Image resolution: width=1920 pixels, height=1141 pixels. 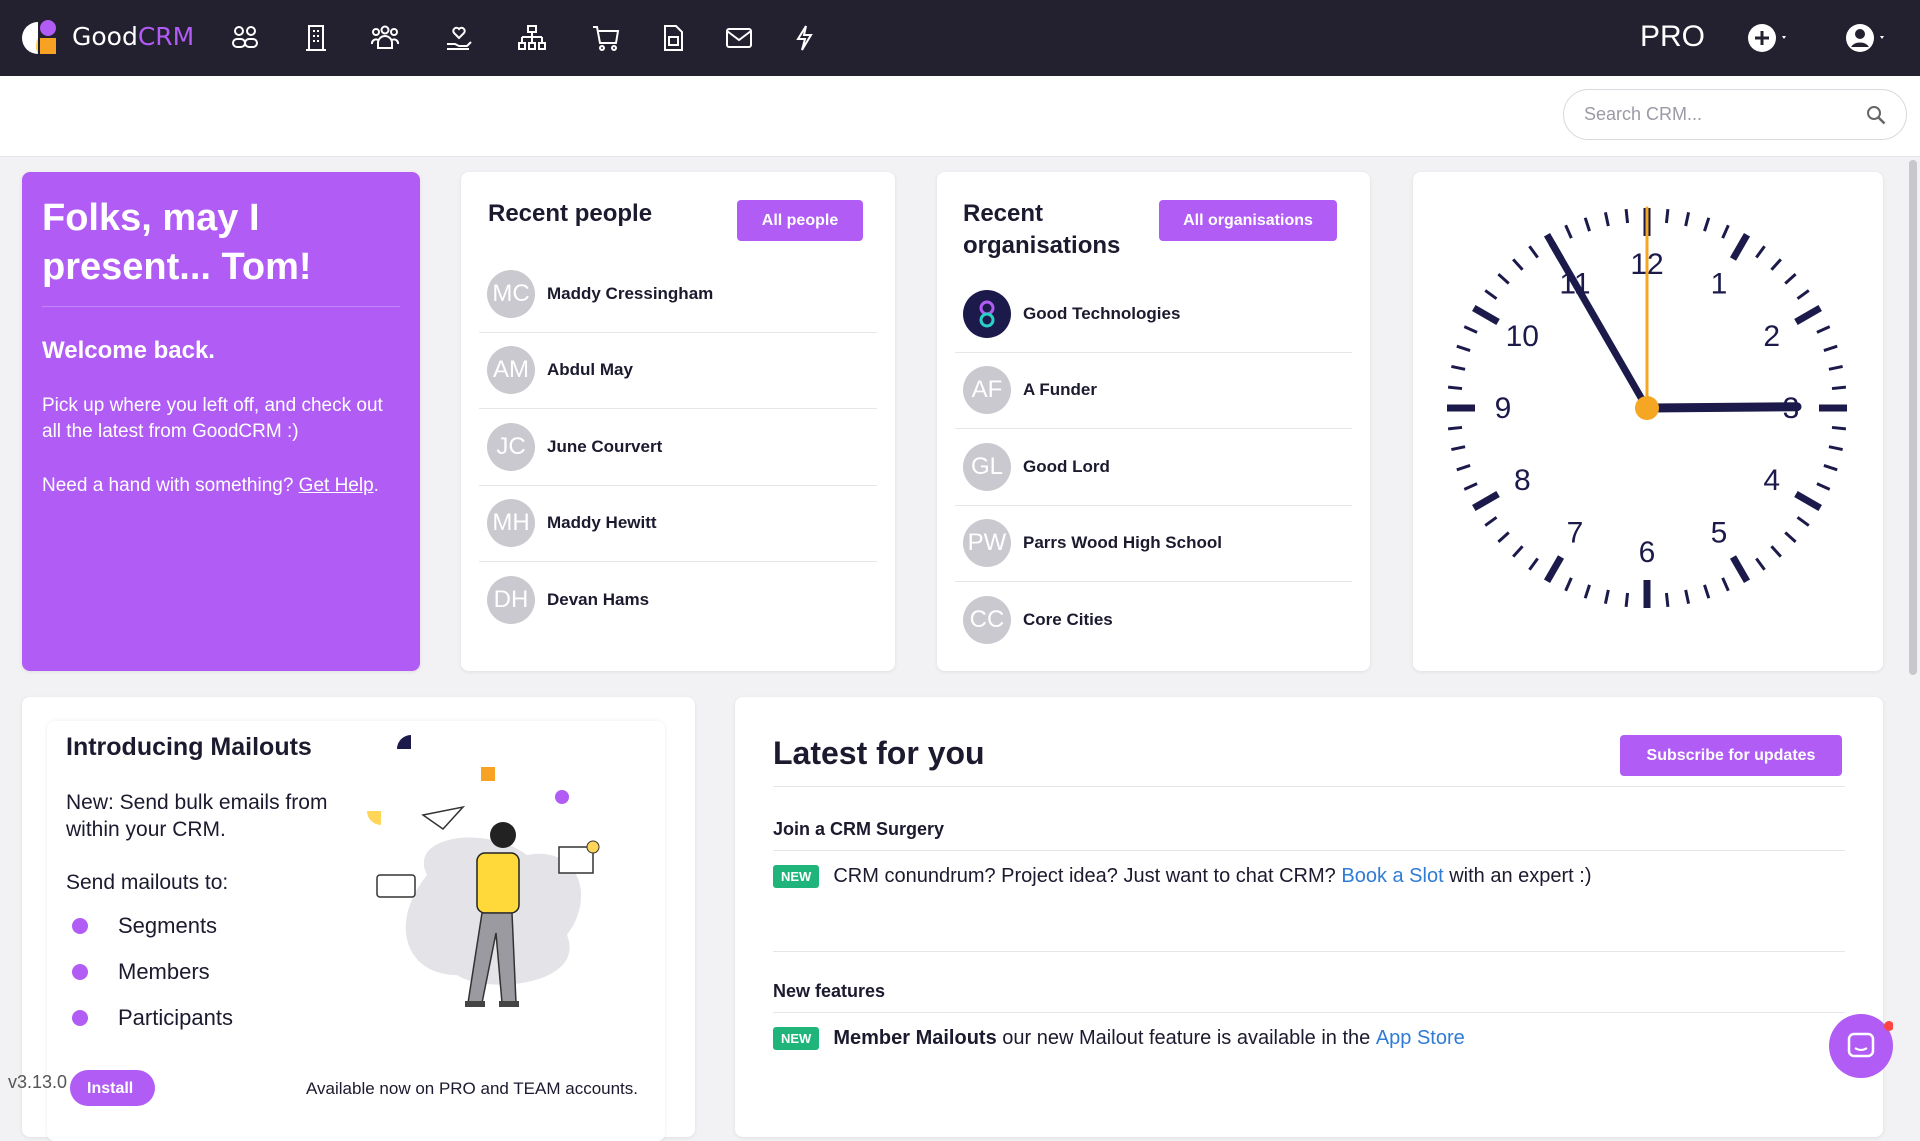 What do you see at coordinates (1392, 876) in the screenshot?
I see `book-slot-link: Book a Slot` at bounding box center [1392, 876].